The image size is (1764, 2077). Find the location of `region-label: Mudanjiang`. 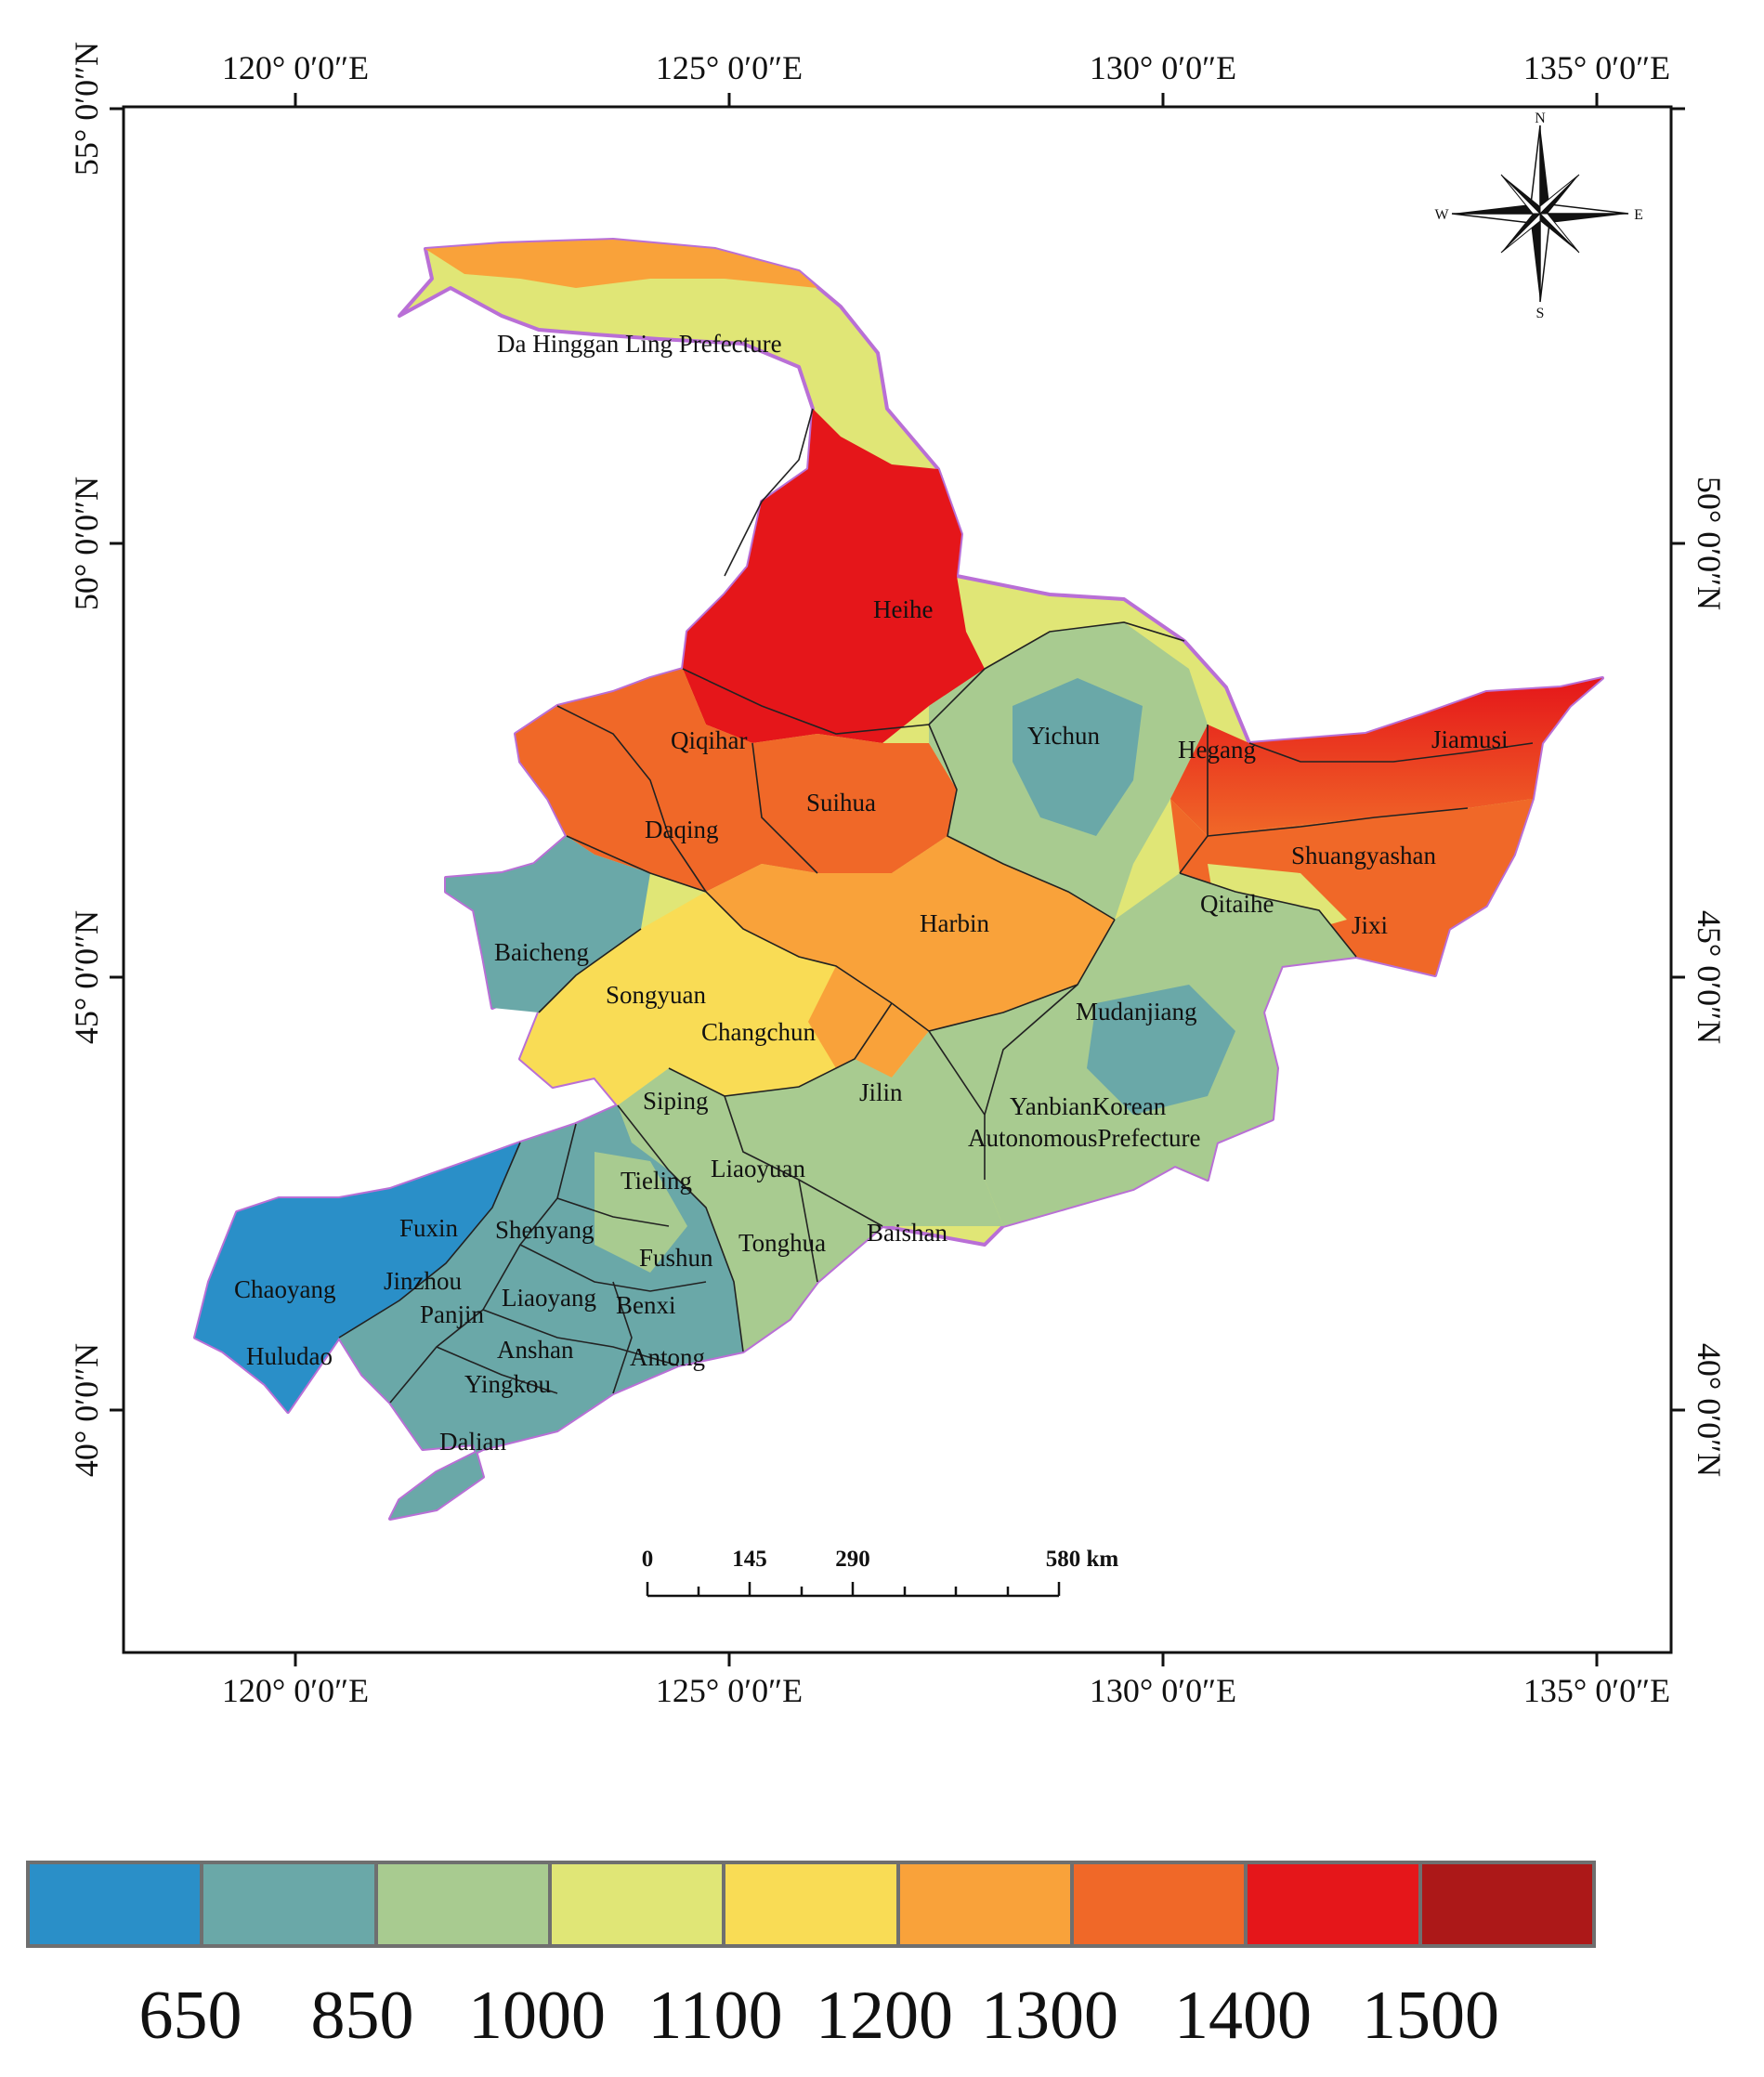

region-label: Mudanjiang is located at coordinates (1136, 1011).